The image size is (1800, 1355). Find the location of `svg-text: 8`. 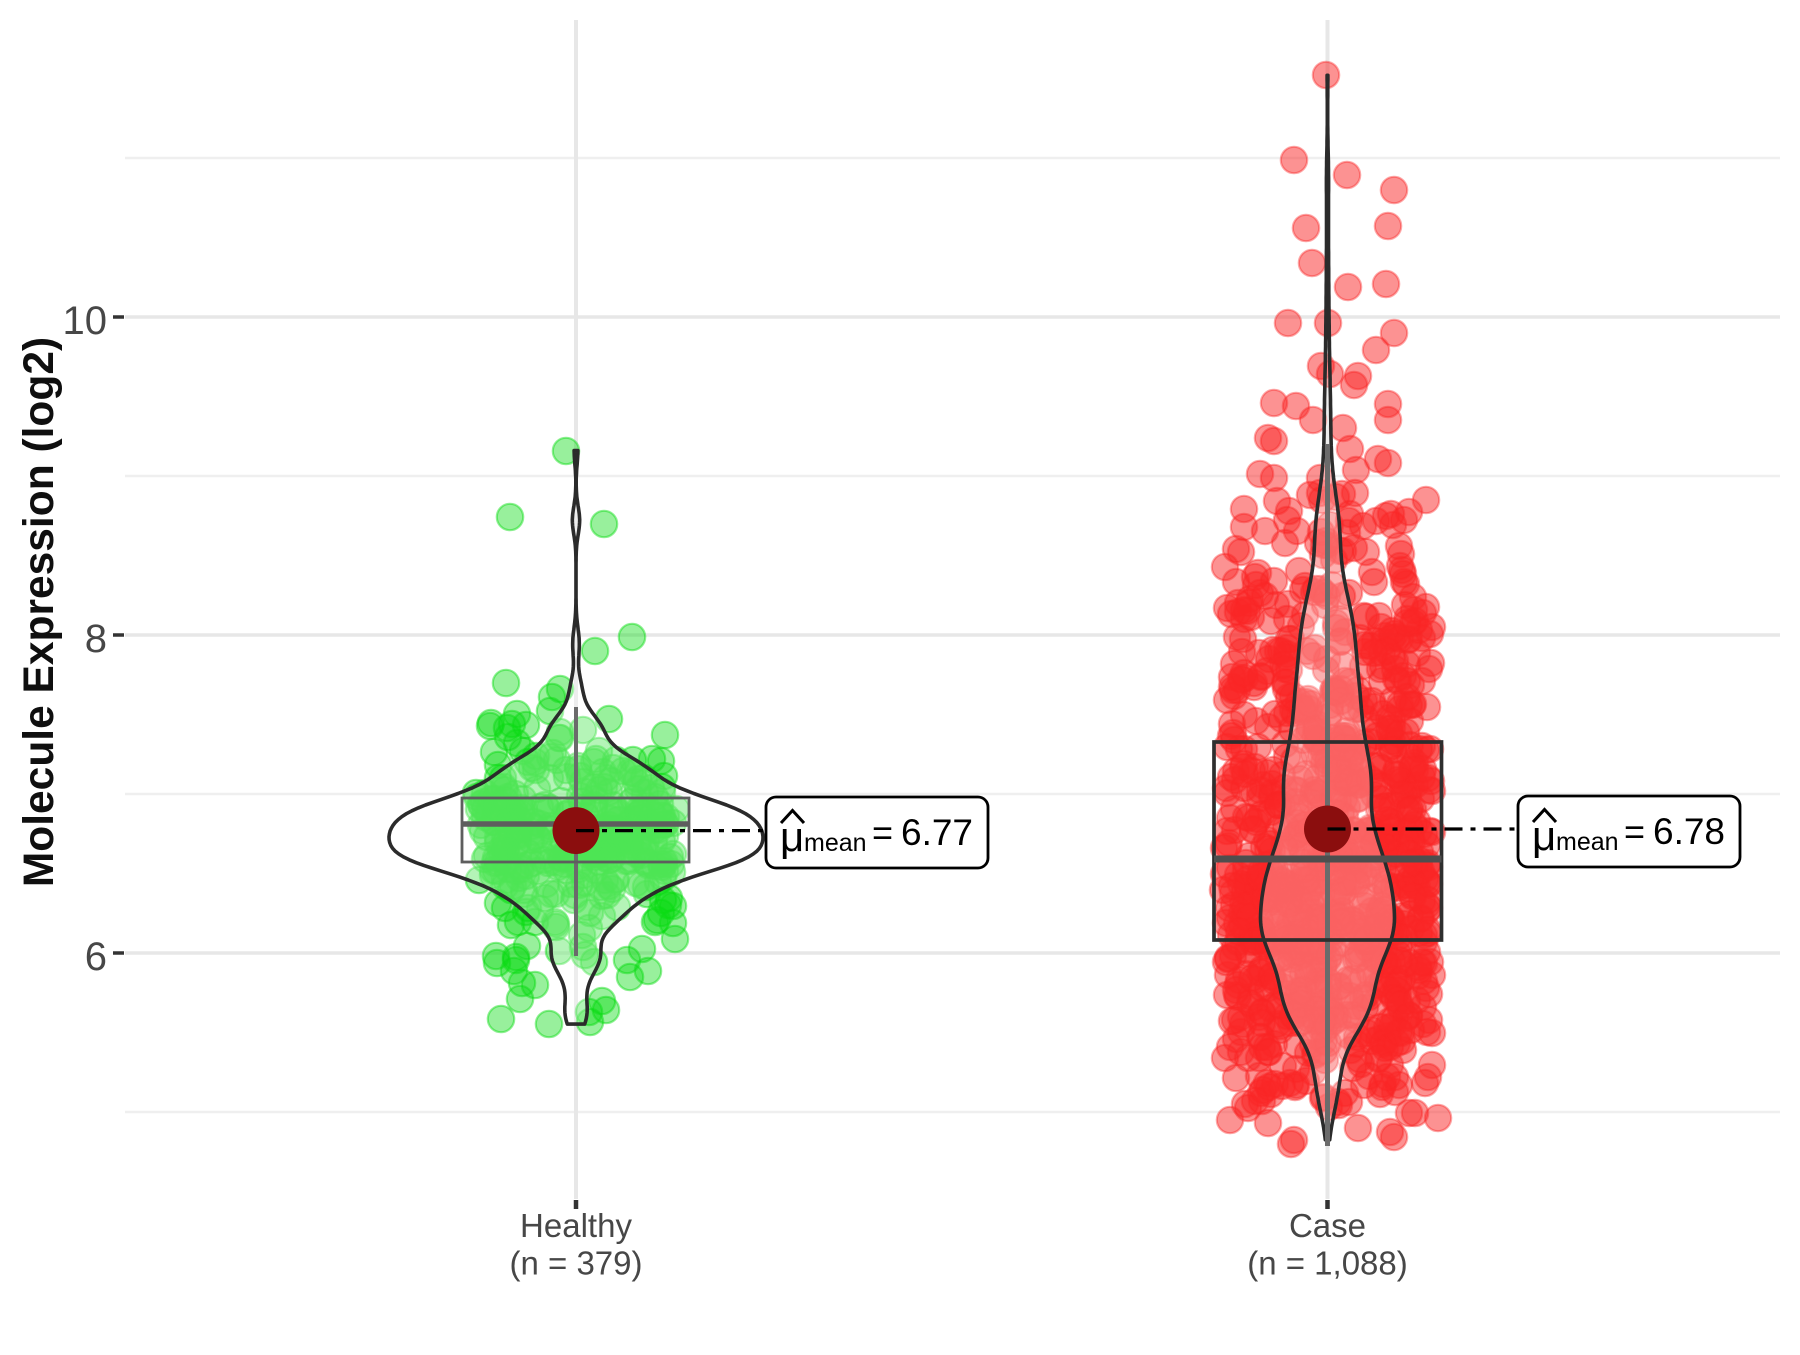

svg-text: 8 is located at coordinates (96, 639).